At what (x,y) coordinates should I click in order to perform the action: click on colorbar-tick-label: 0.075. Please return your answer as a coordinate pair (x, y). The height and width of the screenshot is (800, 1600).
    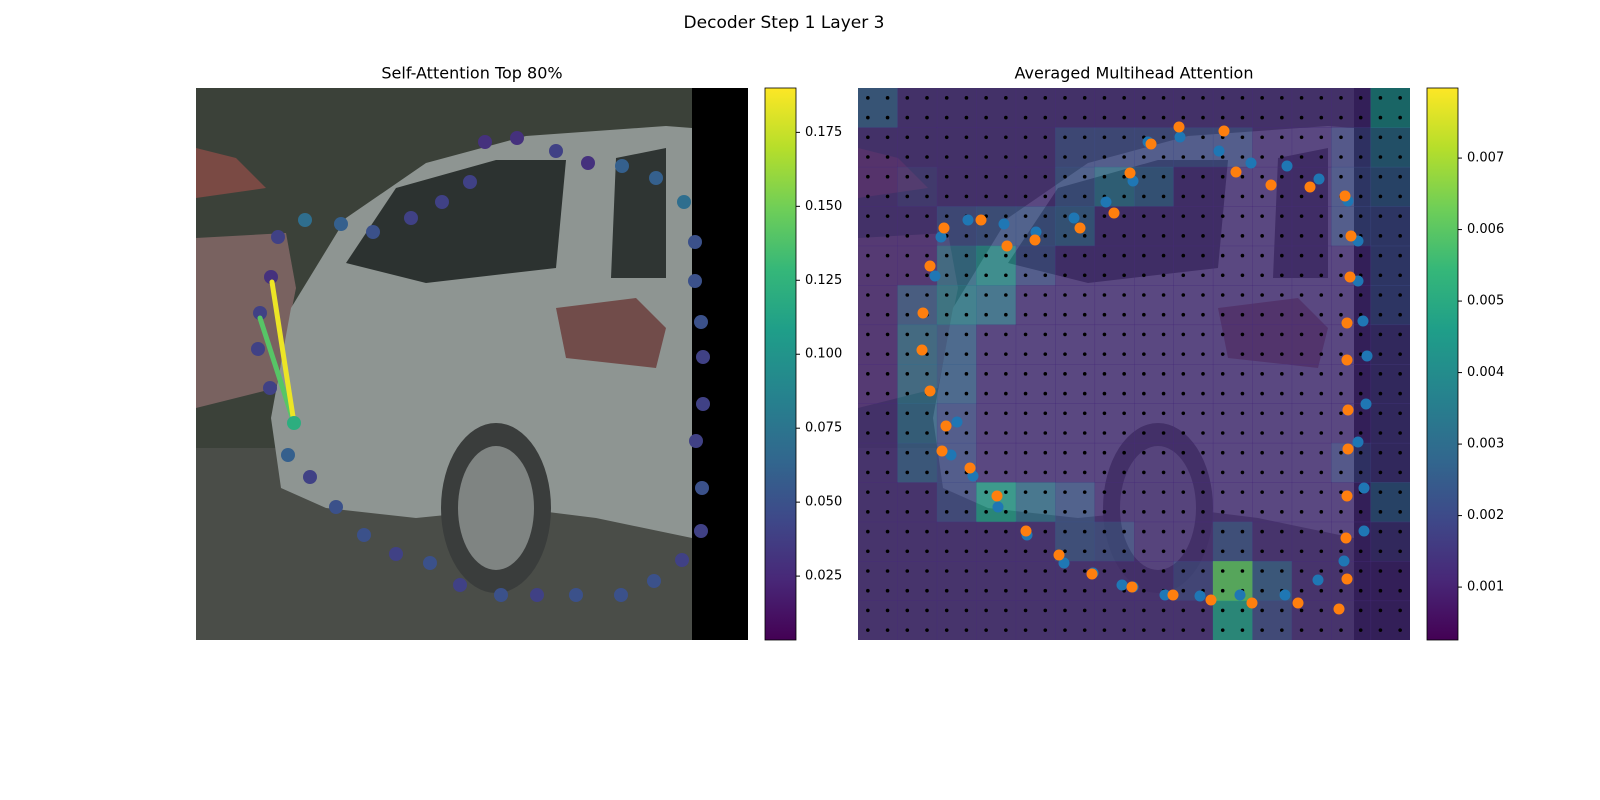
    Looking at the image, I should click on (823, 428).